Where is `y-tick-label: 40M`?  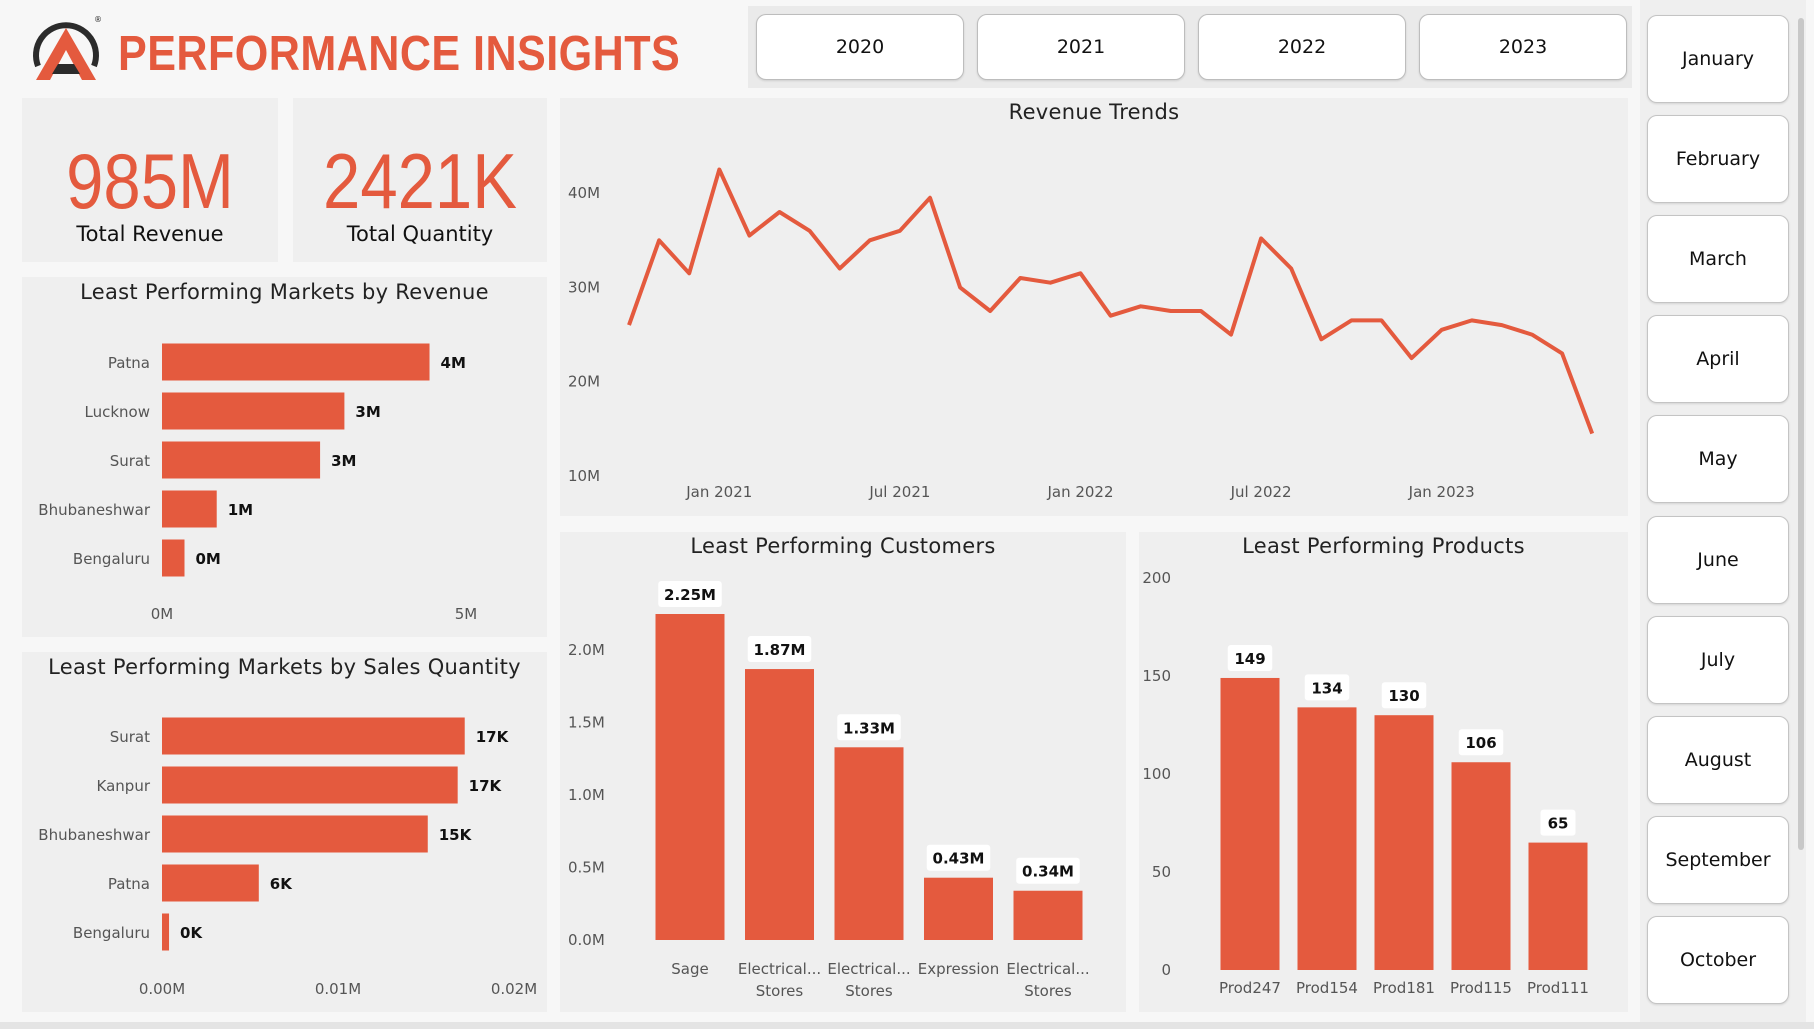 y-tick-label: 40M is located at coordinates (584, 193).